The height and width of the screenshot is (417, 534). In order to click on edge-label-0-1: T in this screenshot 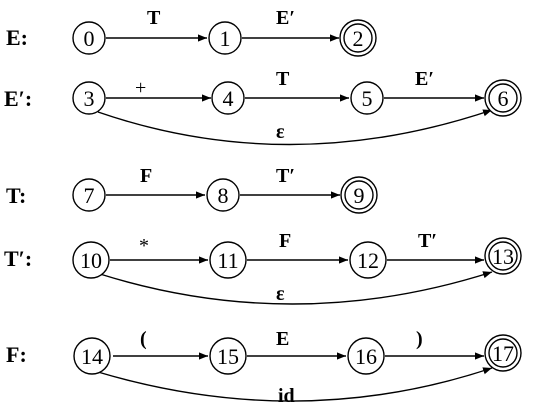, I will do `click(154, 18)`.